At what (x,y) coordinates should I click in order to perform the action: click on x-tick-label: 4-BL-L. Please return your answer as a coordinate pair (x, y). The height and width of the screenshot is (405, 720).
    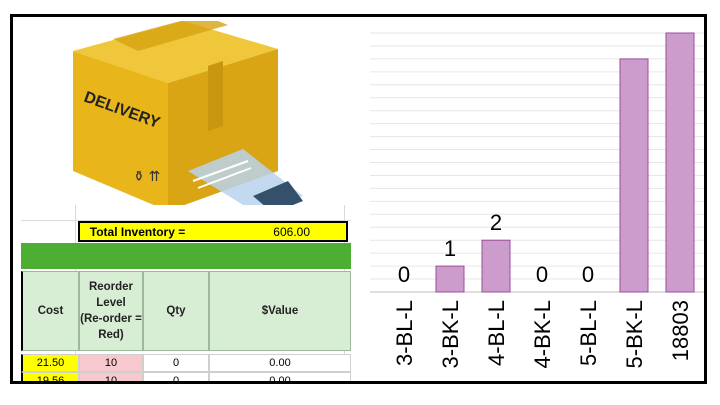
    Looking at the image, I should click on (496, 333).